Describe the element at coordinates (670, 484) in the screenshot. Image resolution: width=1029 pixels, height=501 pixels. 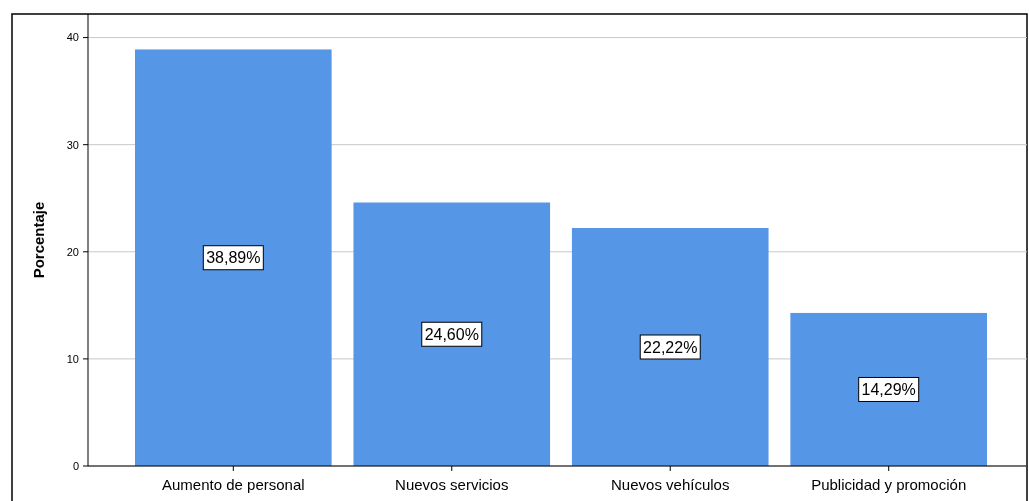
I see `x-tick-label: Nuevos vehículos` at that location.